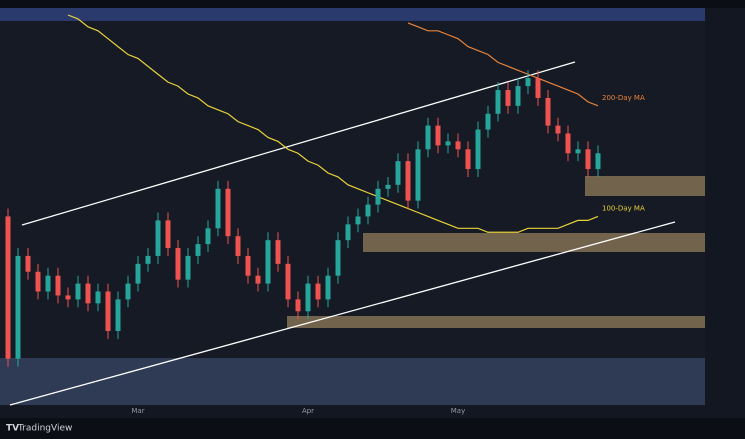  I want to click on x-tick-label: May, so click(458, 411).